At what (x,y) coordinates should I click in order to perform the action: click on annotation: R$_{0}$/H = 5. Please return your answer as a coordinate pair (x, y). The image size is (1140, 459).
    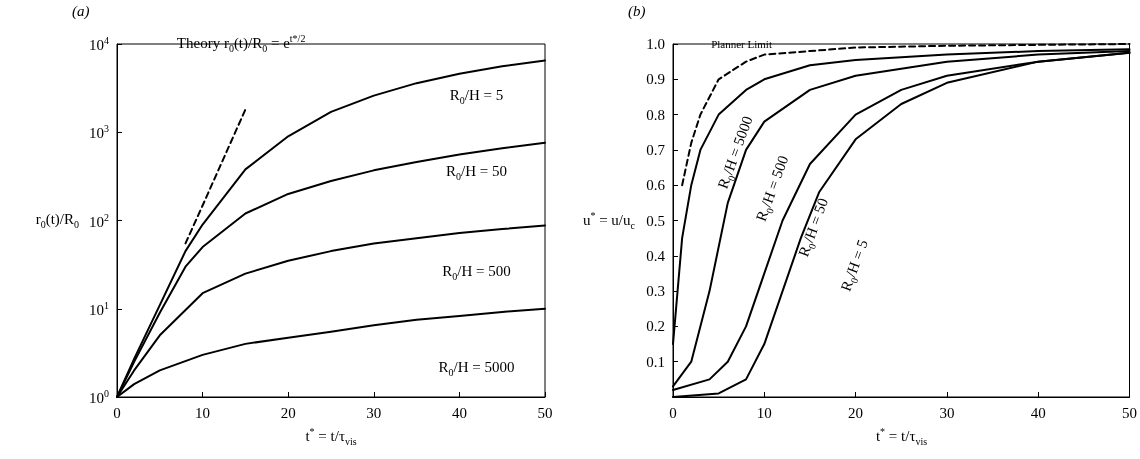
    Looking at the image, I should click on (476, 96).